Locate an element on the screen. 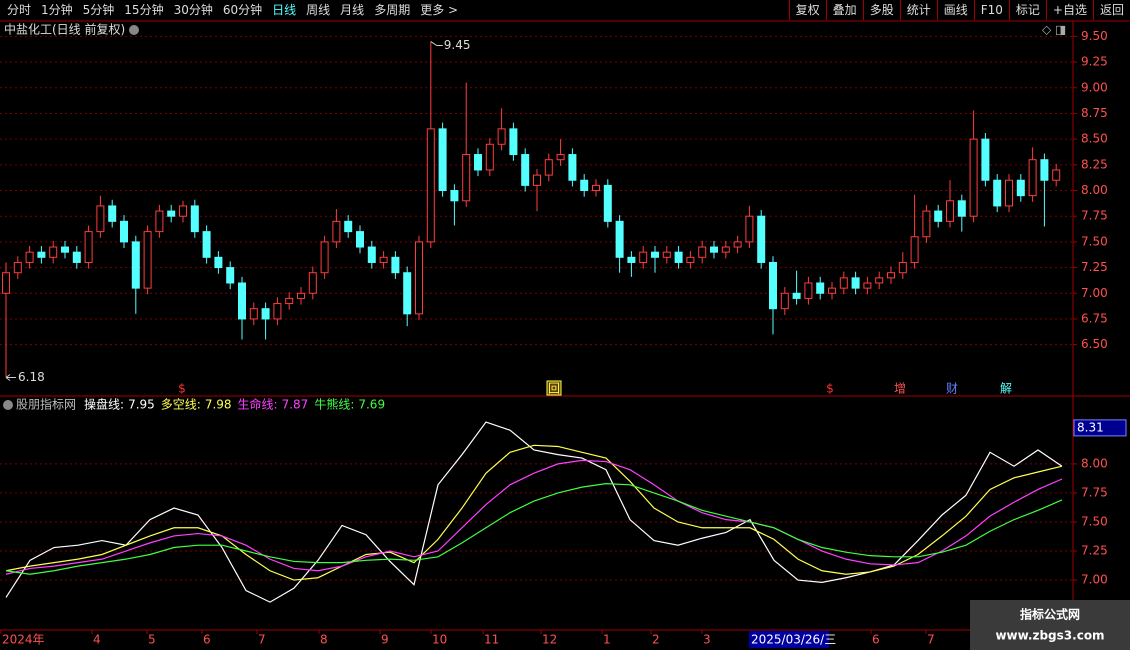 This screenshot has height=650, width=1130. toolbar-button: 统计 is located at coordinates (918, 10).